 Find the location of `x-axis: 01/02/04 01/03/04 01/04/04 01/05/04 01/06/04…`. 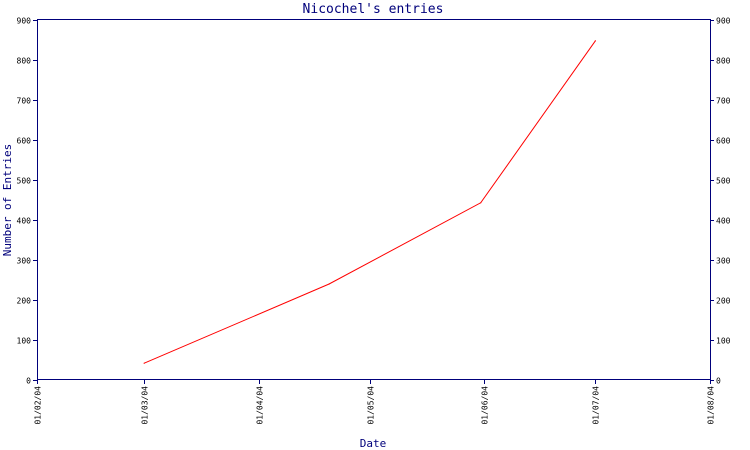

x-axis: 01/02/04 01/03/04 01/04/04 01/05/04 01/06/04… is located at coordinates (375, 402).